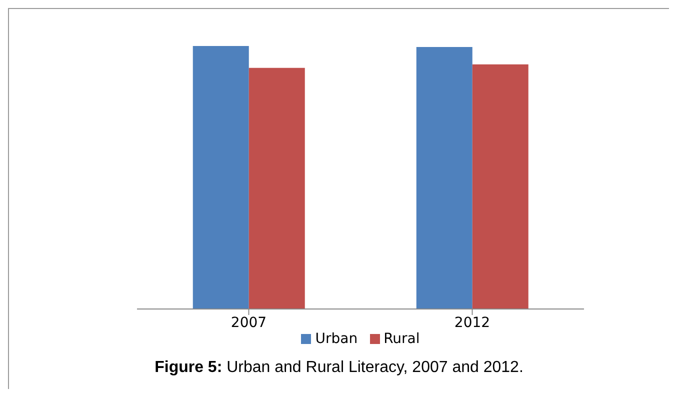 The height and width of the screenshot is (403, 683). I want to click on text: Figure 5: Urban and Rural Literacy, 2007 and 2012., so click(339, 368).